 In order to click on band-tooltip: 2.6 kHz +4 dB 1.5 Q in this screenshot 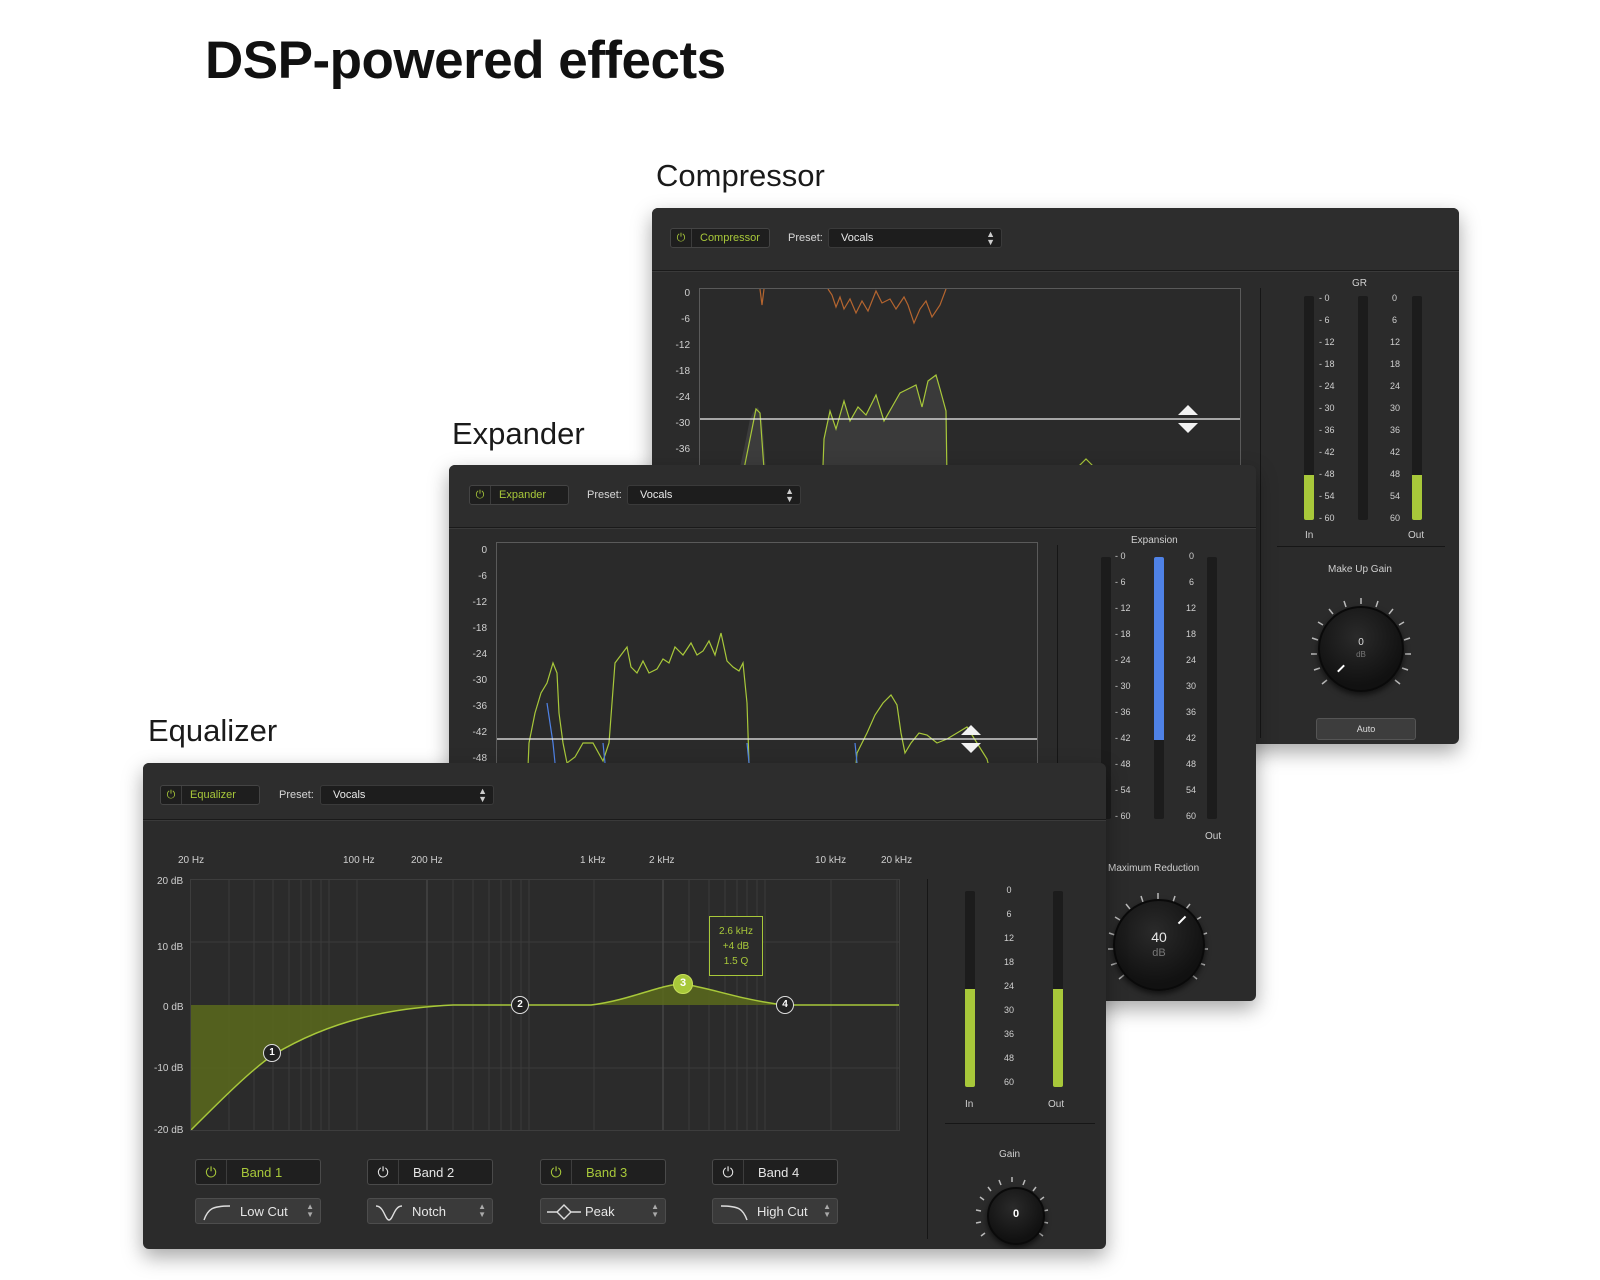, I will do `click(736, 946)`.